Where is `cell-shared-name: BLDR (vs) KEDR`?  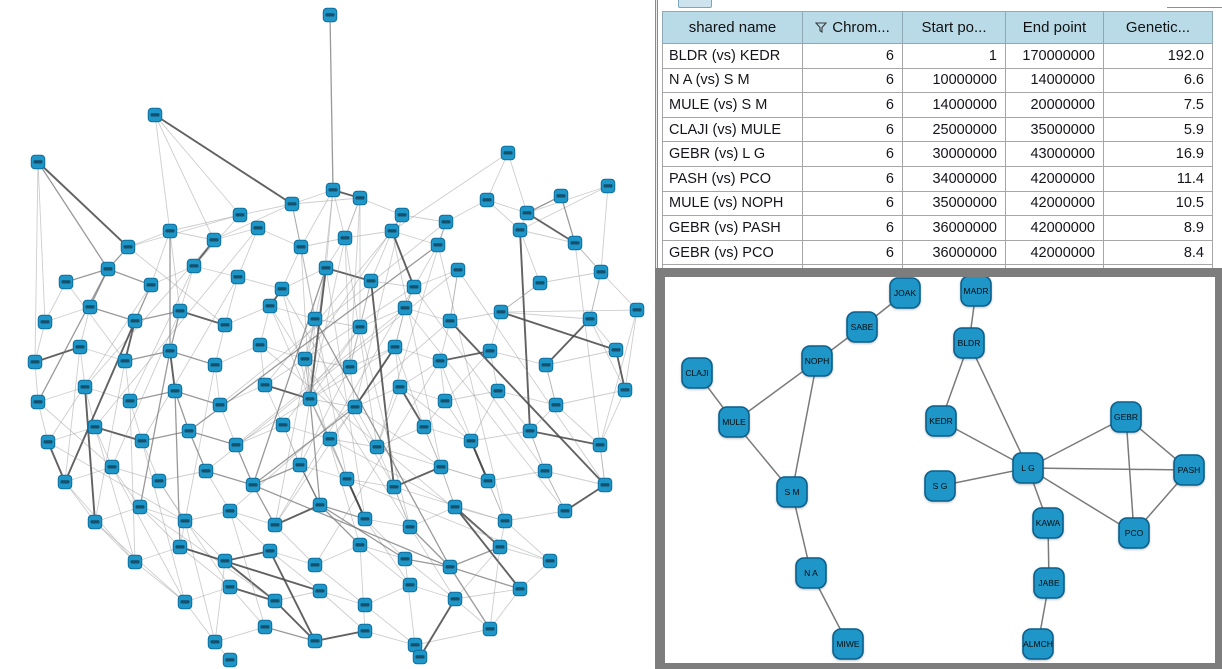
cell-shared-name: BLDR (vs) KEDR is located at coordinates (732, 56).